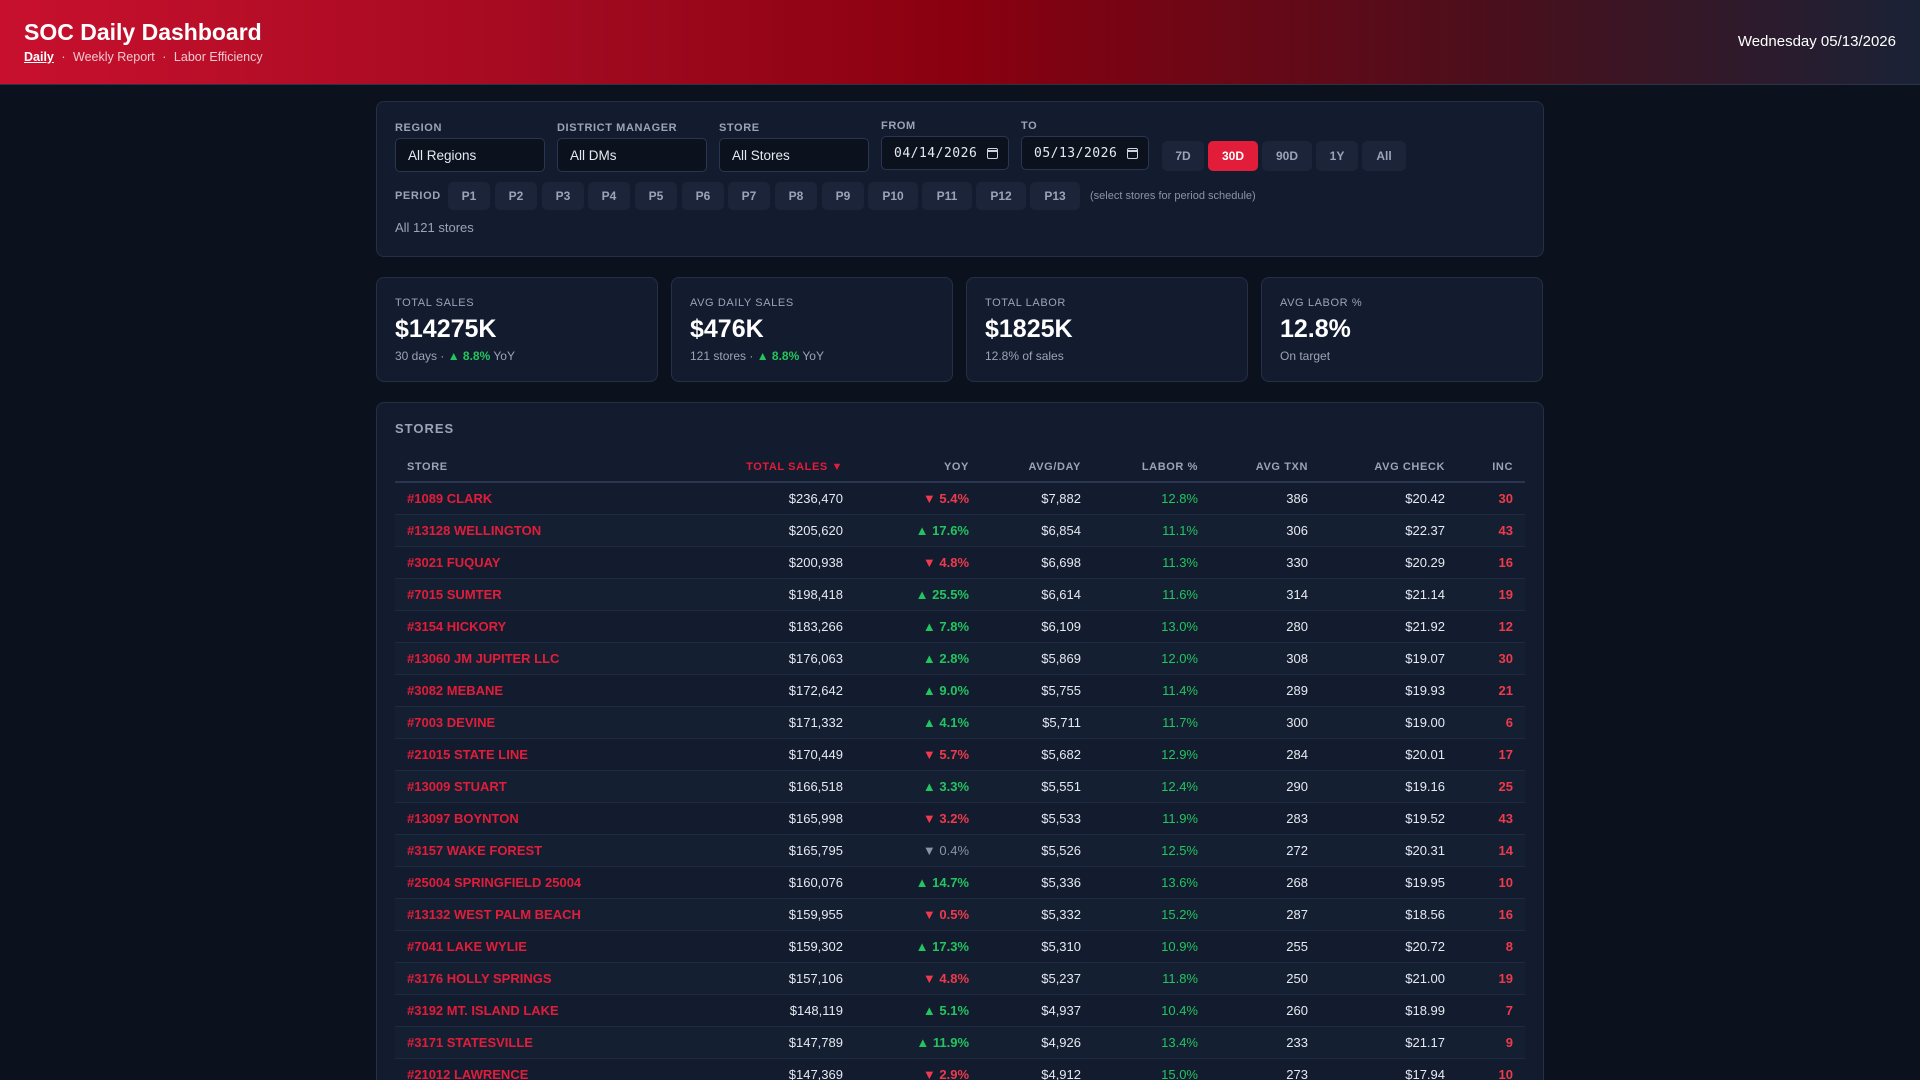  What do you see at coordinates (775, 850) in the screenshot?
I see `total-sales-cell: $165,795` at bounding box center [775, 850].